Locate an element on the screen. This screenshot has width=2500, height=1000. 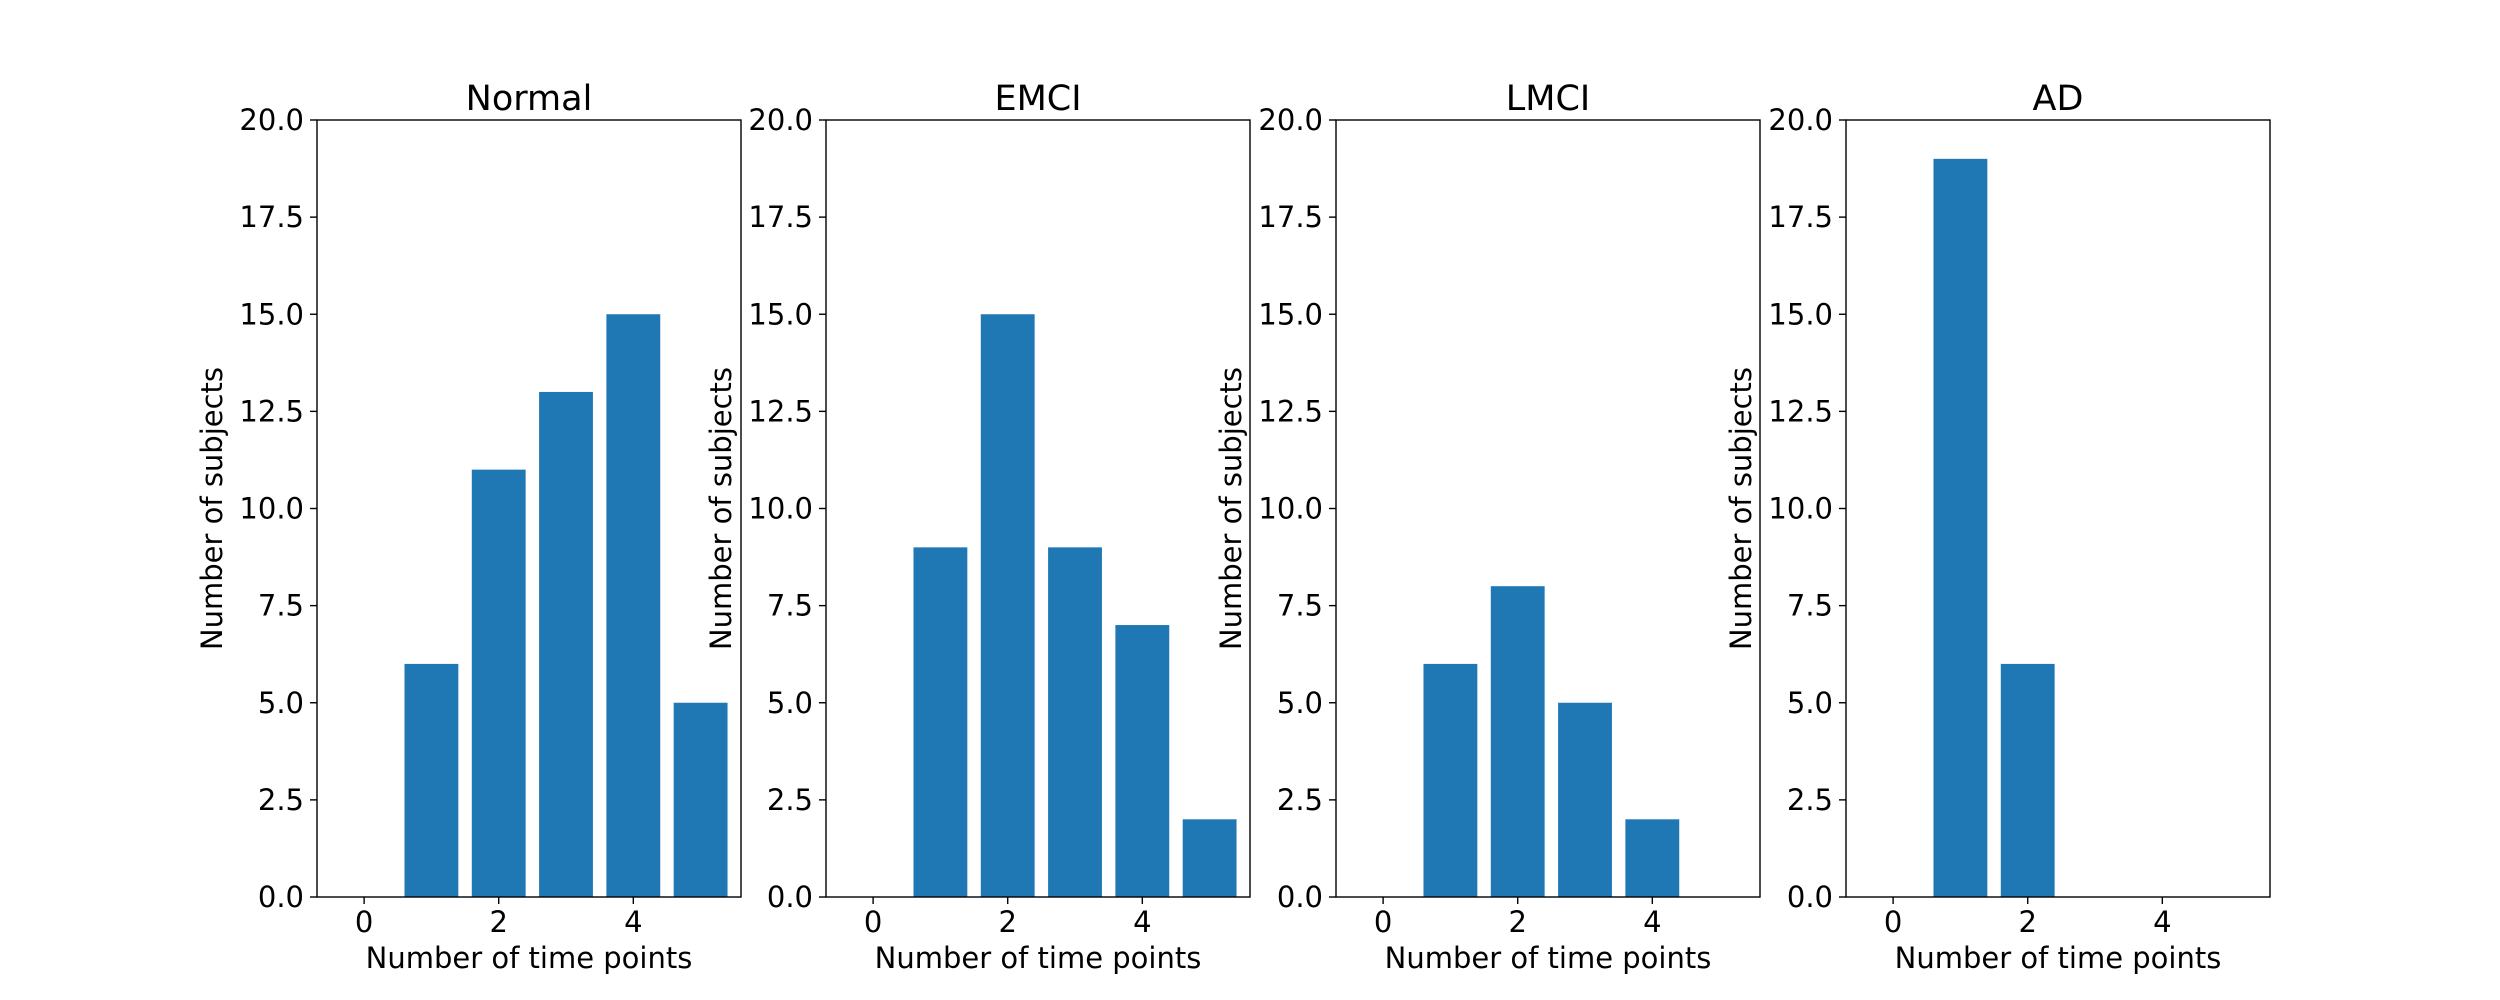
chart-title: Normal is located at coordinates (529, 99).